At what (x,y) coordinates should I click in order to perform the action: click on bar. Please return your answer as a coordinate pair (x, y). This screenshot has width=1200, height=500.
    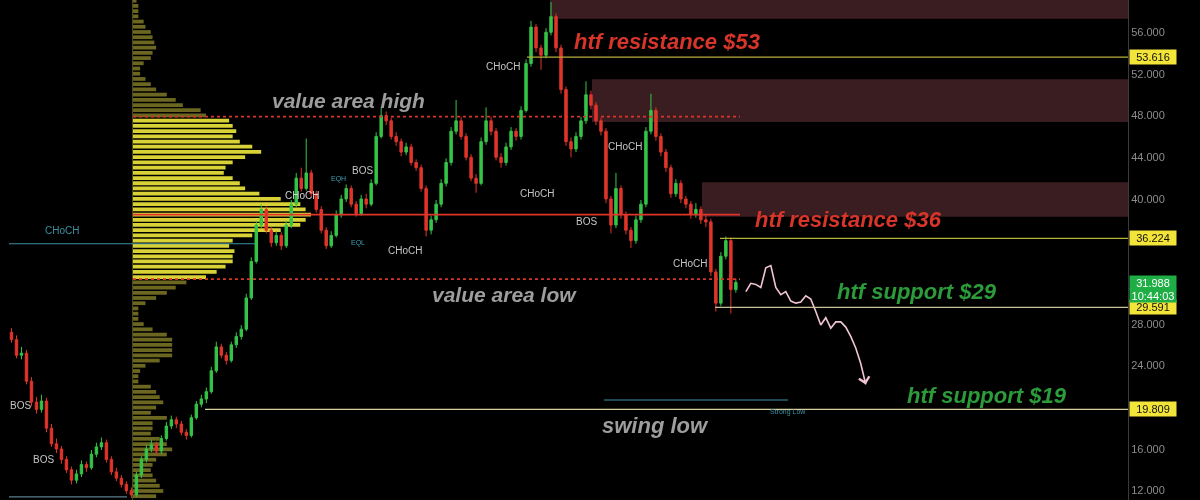
    Looking at the image, I should click on (160, 282).